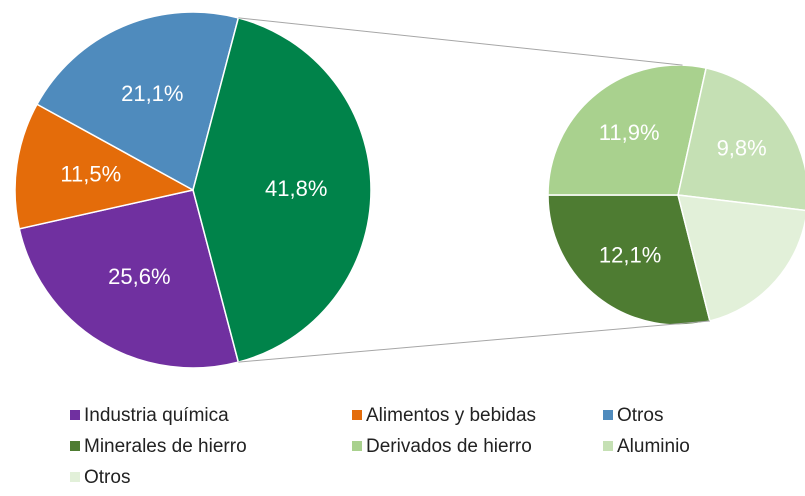 The width and height of the screenshot is (805, 496). I want to click on data-label: 41,8%, so click(296, 188).